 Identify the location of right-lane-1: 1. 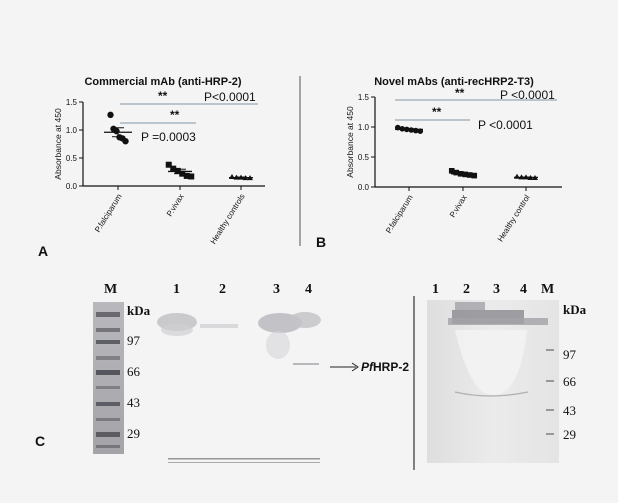
(435, 289).